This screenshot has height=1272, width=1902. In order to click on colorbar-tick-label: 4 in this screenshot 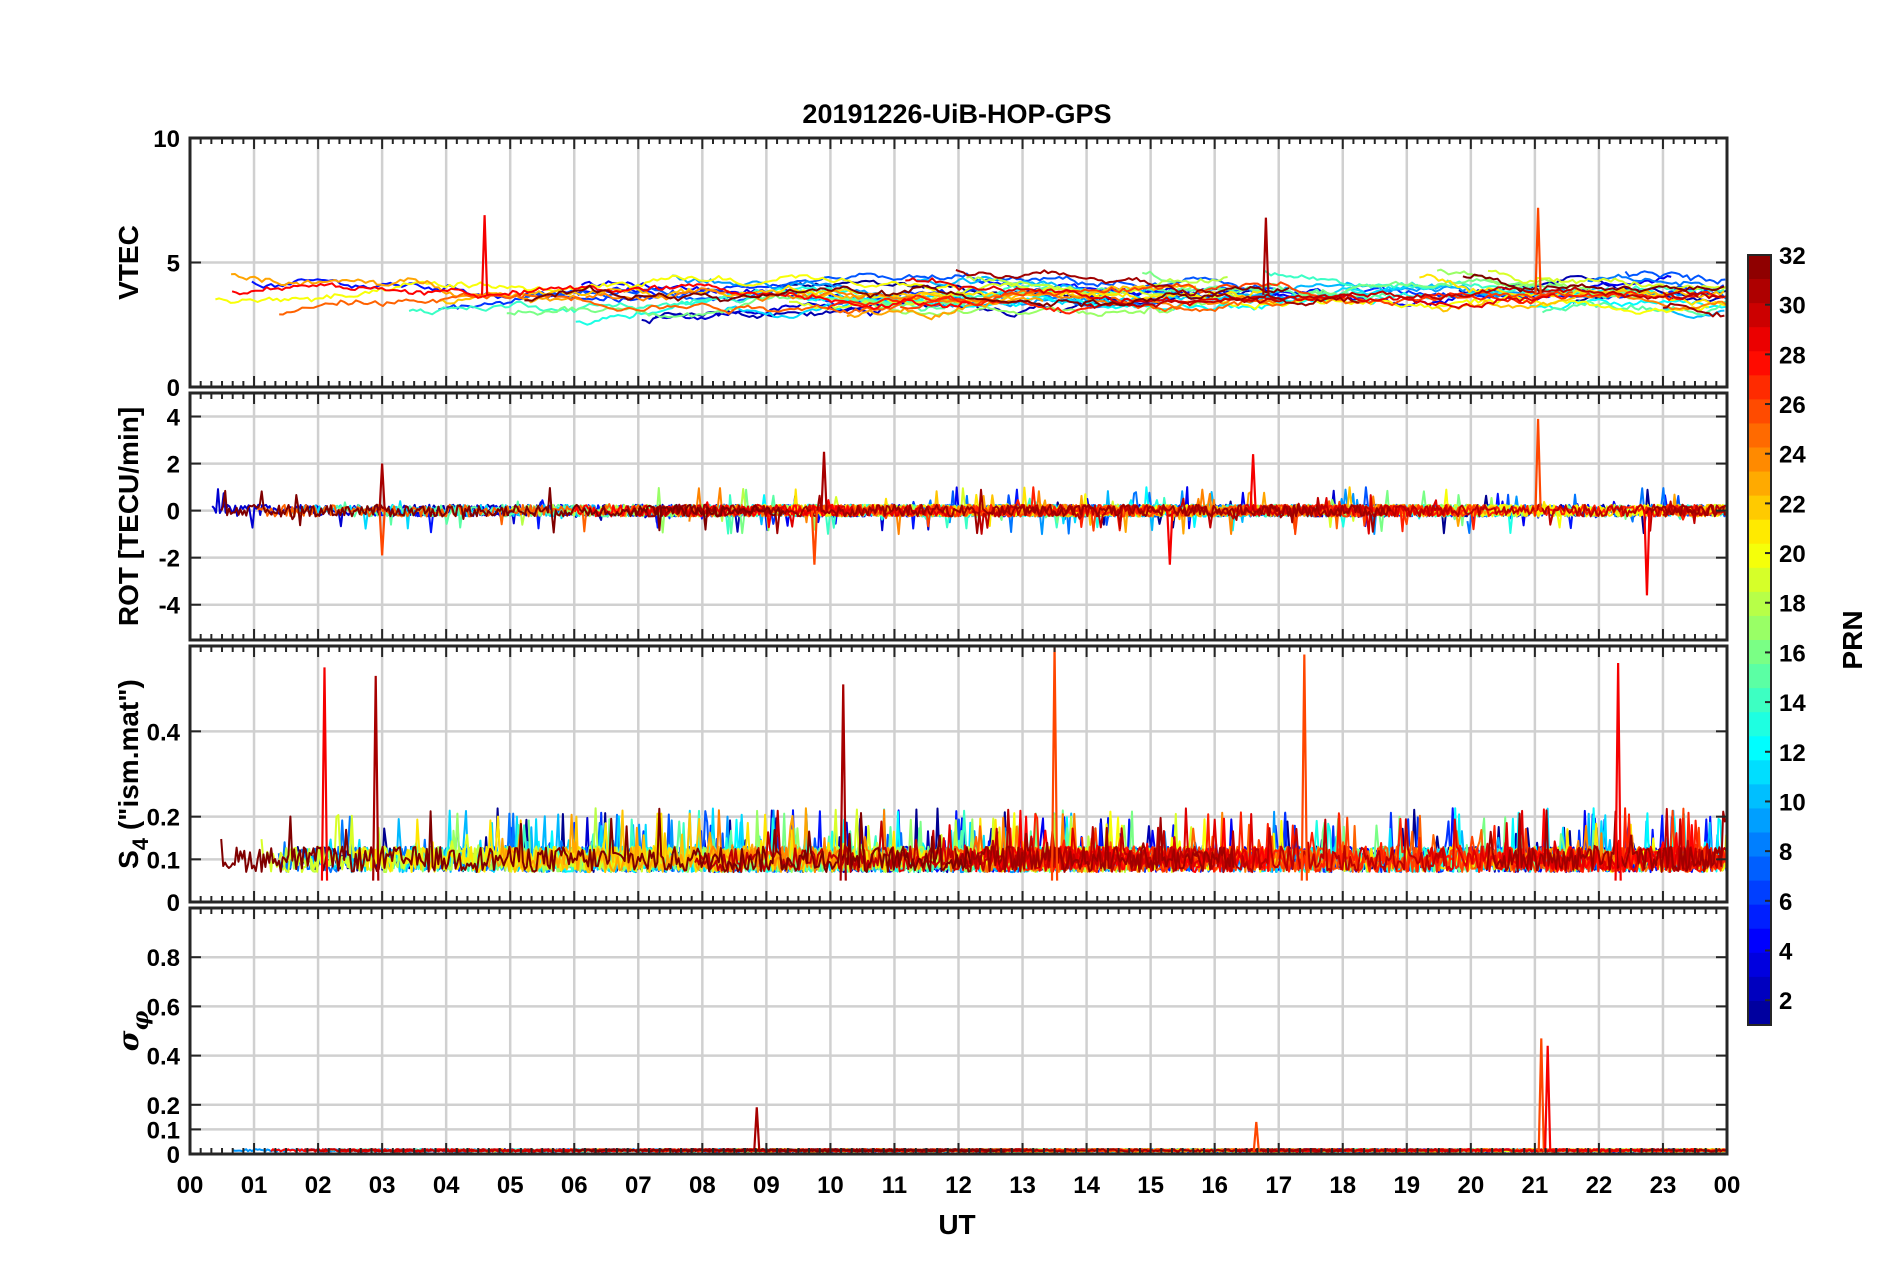, I will do `click(1786, 951)`.